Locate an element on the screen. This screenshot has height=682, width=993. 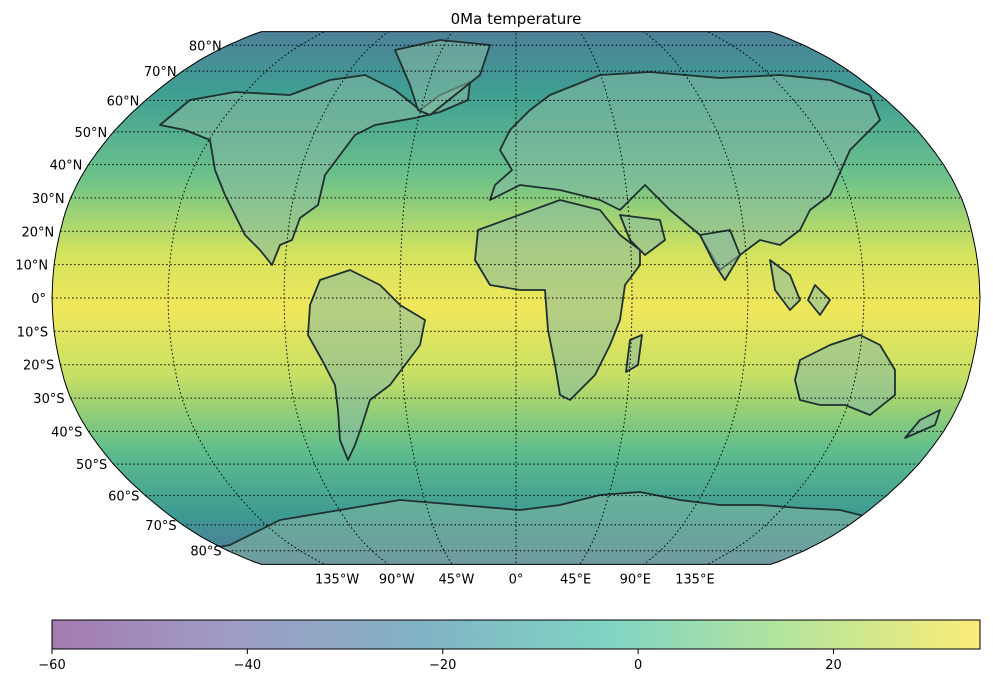
longitude-label: 45°E is located at coordinates (575, 579).